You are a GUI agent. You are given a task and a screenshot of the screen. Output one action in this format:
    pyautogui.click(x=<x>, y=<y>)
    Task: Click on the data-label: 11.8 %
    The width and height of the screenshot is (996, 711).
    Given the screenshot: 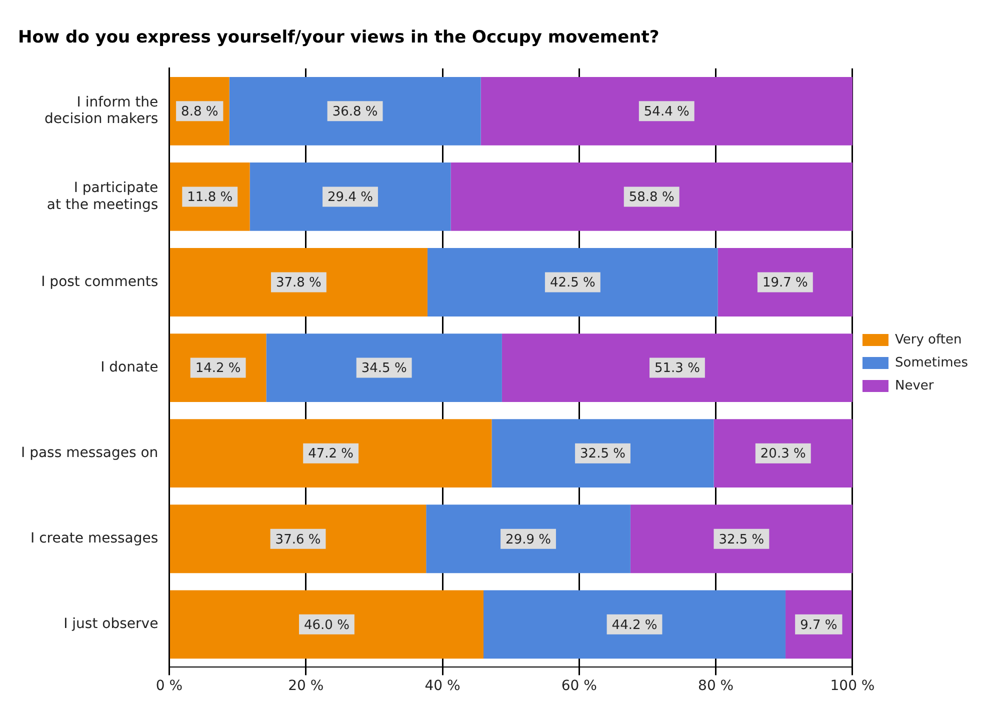 What is the action you would take?
    pyautogui.click(x=210, y=198)
    